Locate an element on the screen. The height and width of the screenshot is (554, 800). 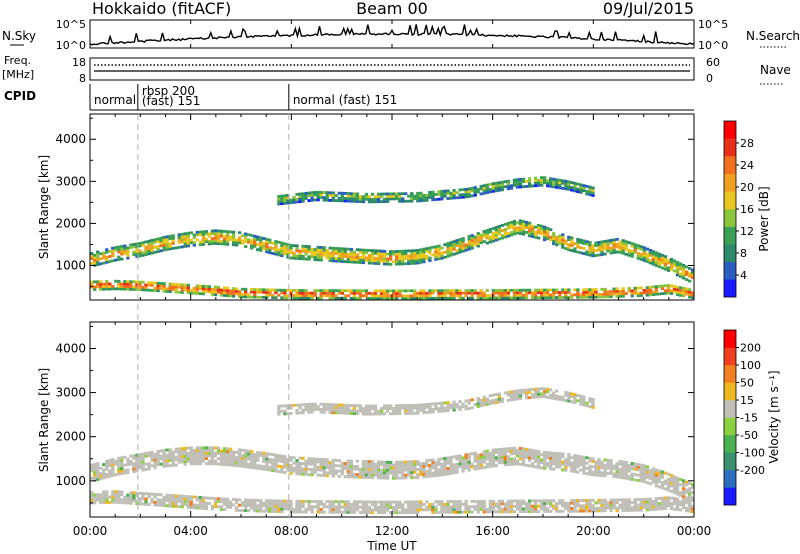
noise-left-tick-top: 10^5 is located at coordinates (71, 24).